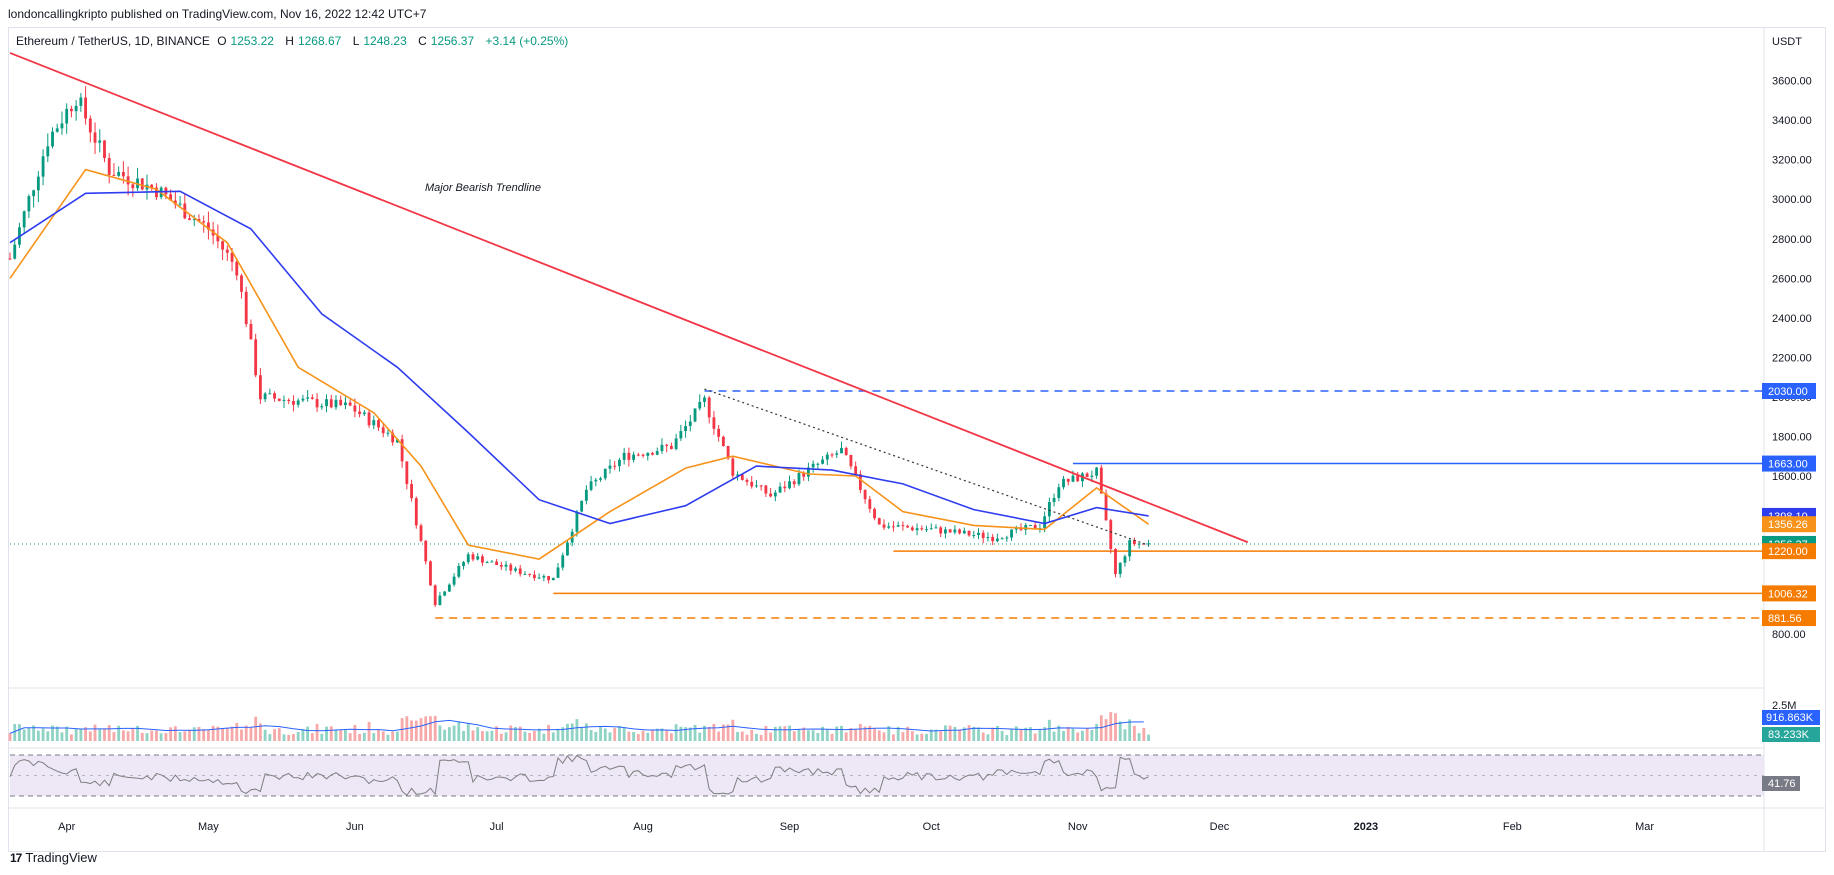 This screenshot has height=875, width=1834. I want to click on annotation-major-bearish-trendline: Major Bearish Trendline, so click(483, 188).